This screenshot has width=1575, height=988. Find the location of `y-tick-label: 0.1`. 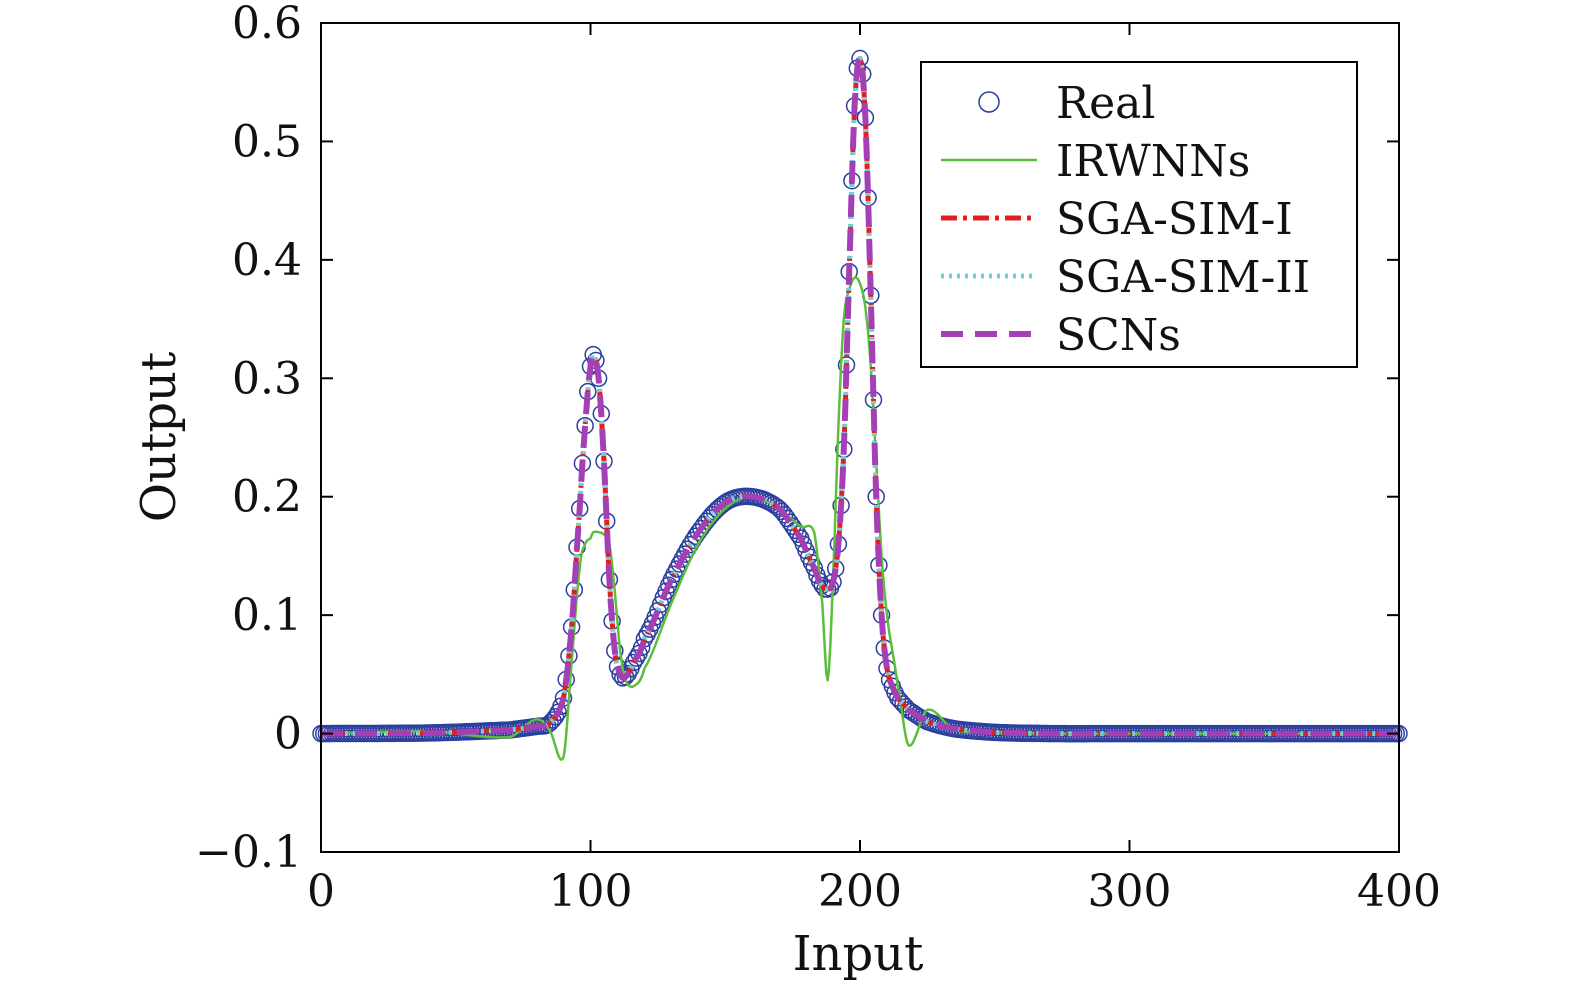

y-tick-label: 0.1 is located at coordinates (267, 615).